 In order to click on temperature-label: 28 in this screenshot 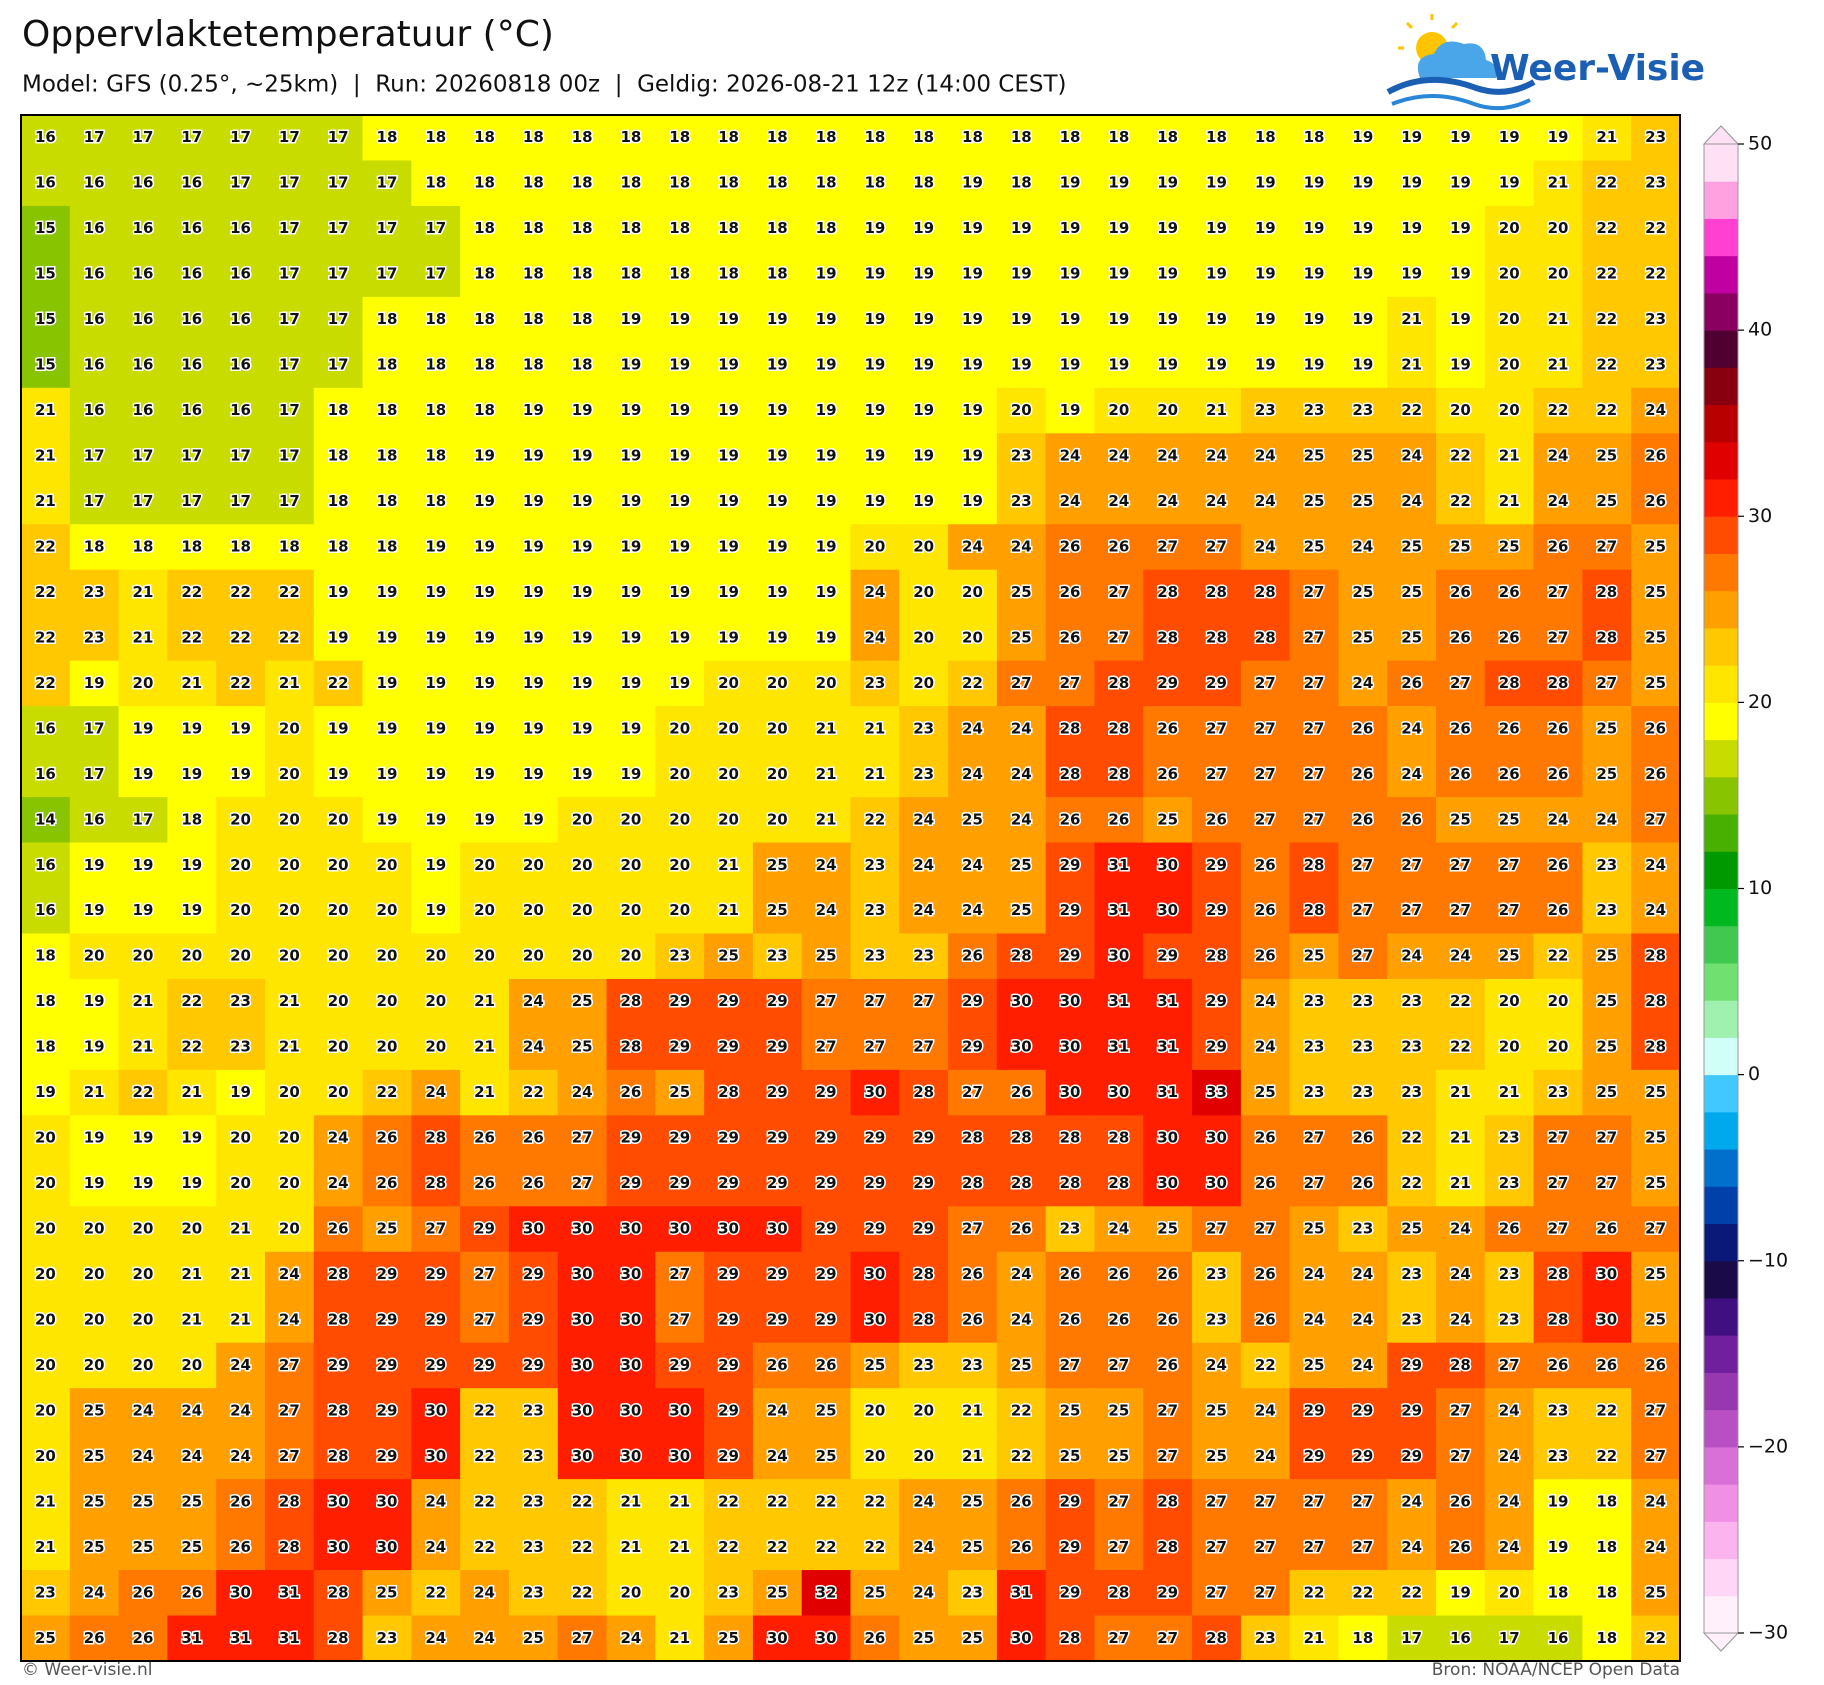, I will do `click(630, 1047)`.